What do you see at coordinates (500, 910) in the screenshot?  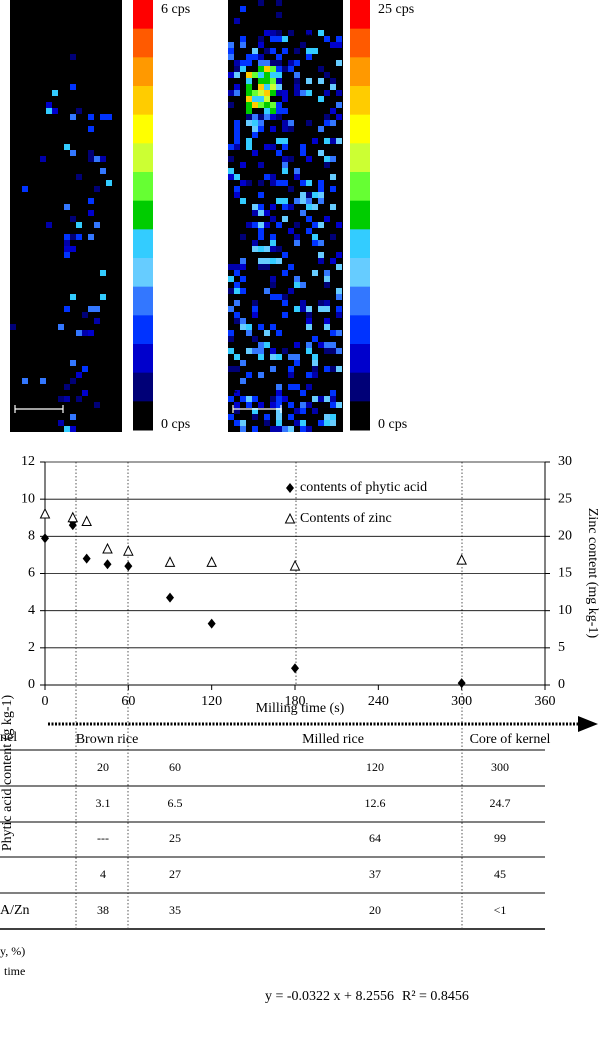 I see `cell: <1` at bounding box center [500, 910].